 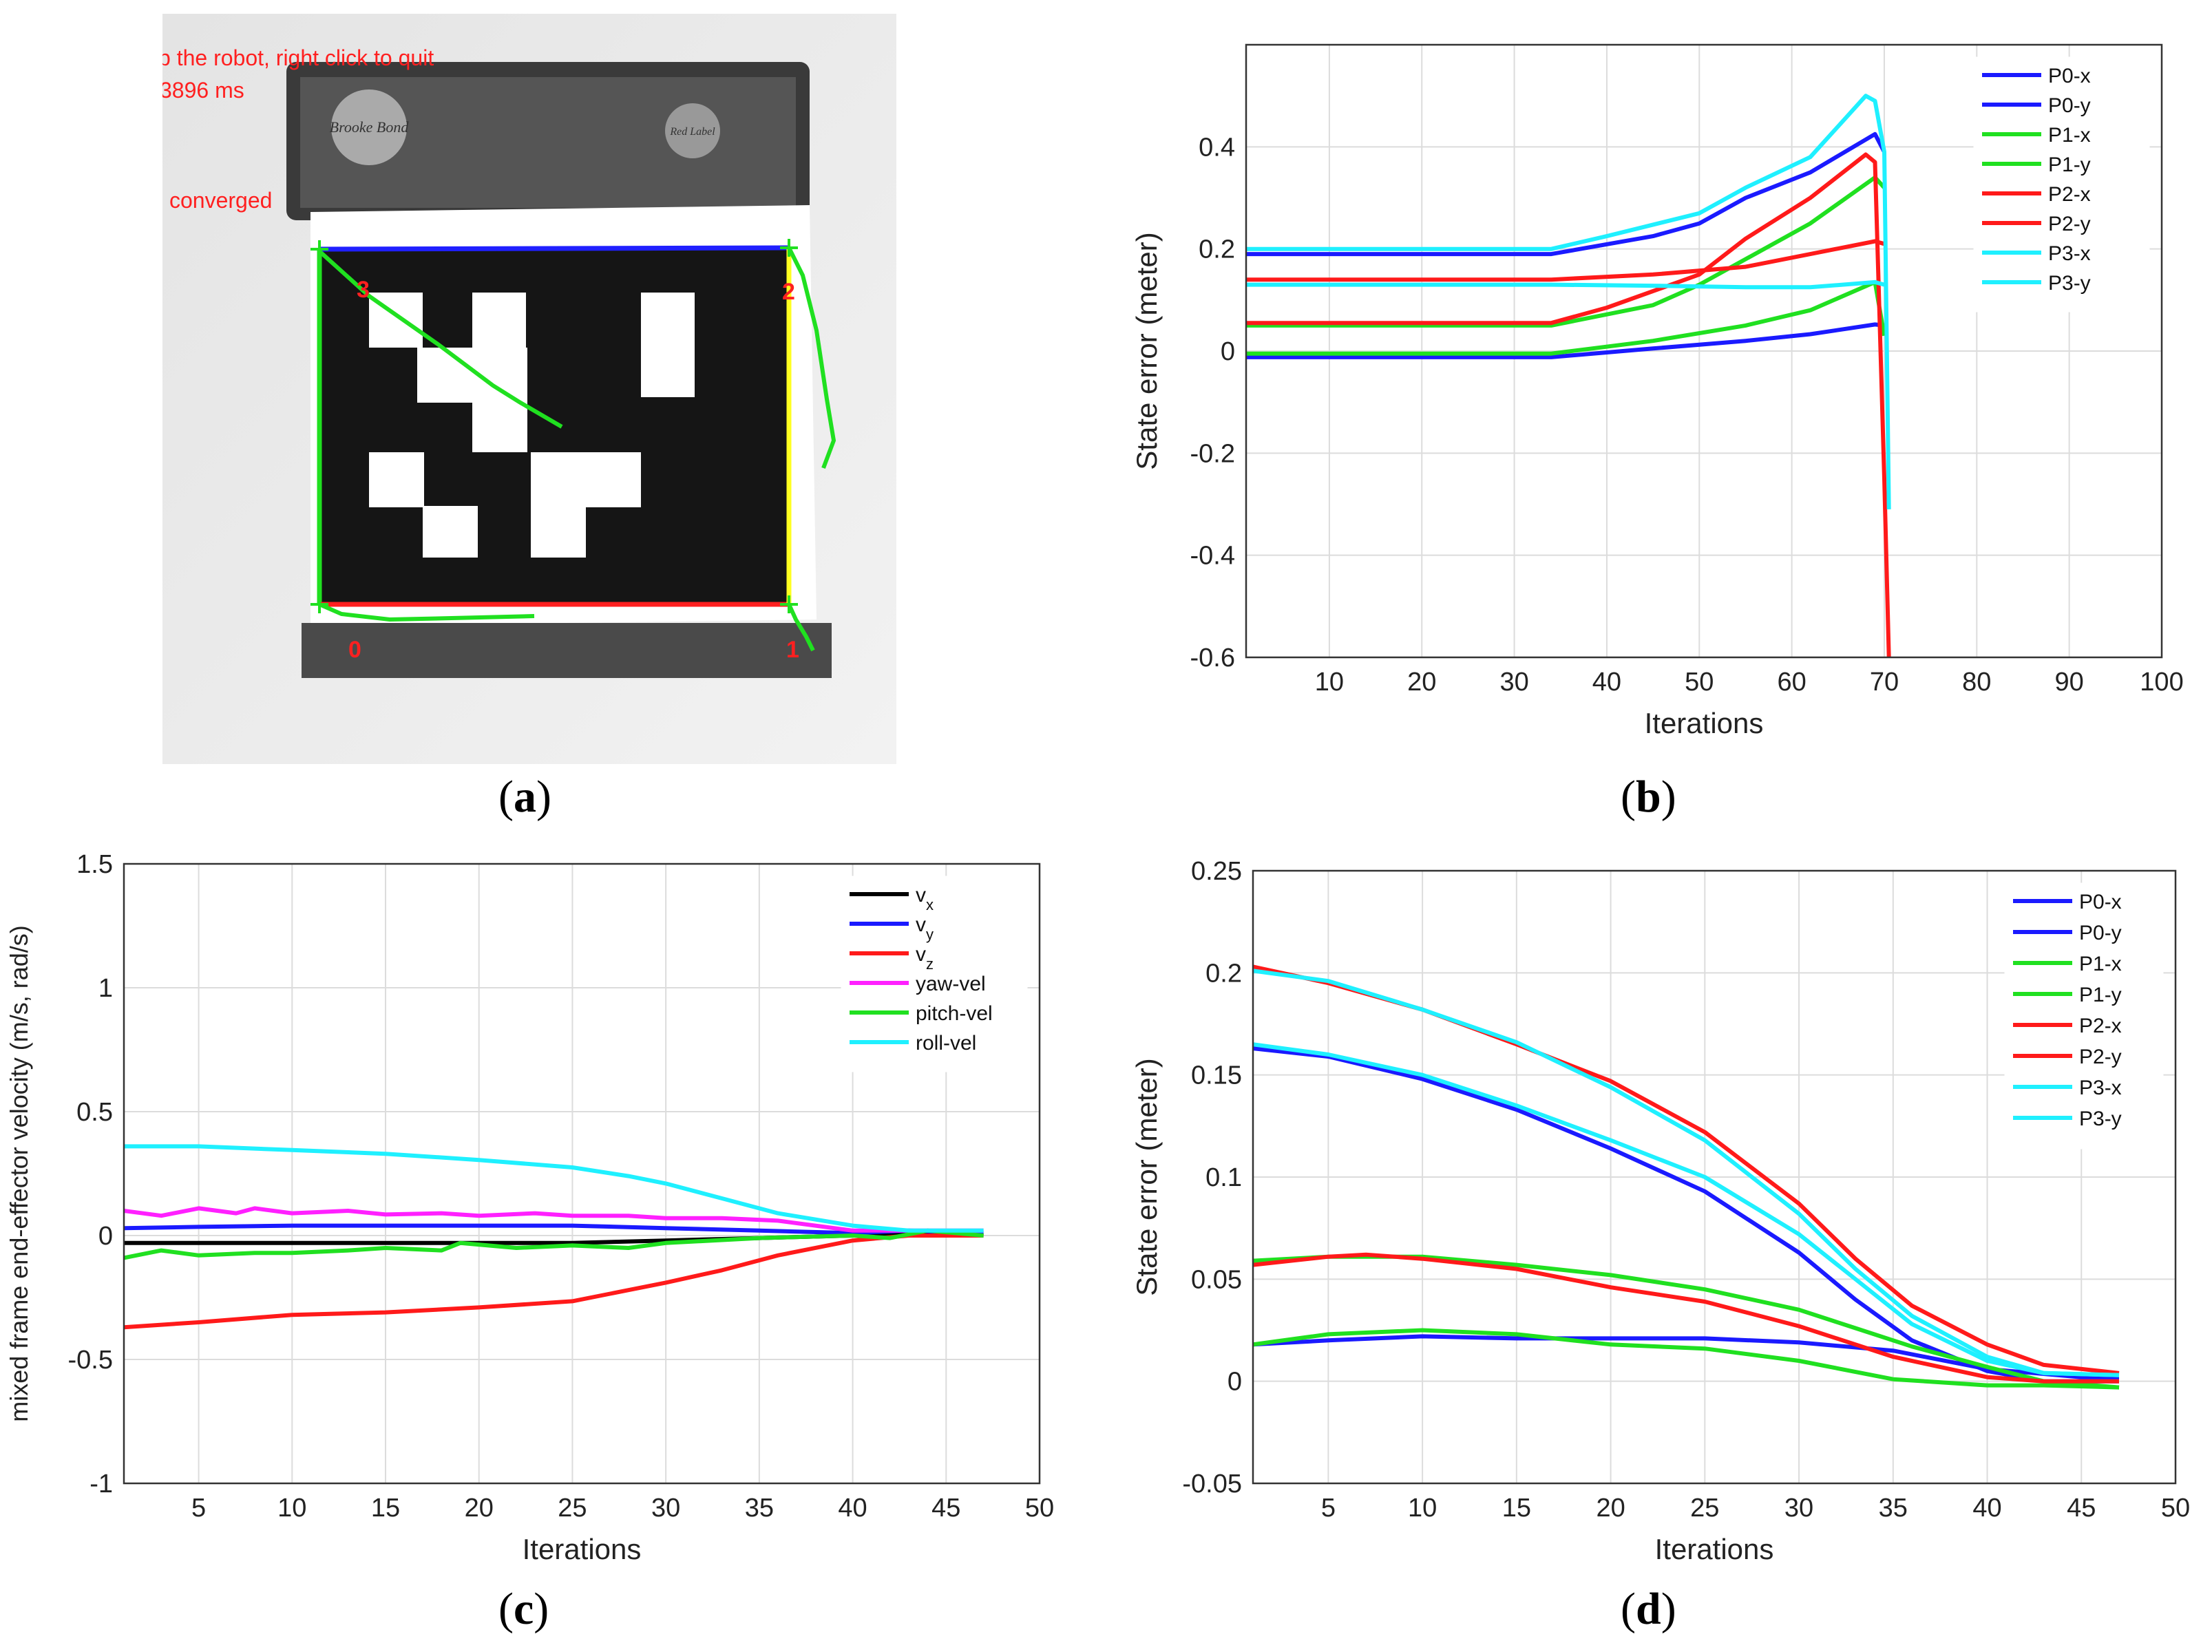 I want to click on chart-b-xtick-9: 100, so click(x=2161, y=683).